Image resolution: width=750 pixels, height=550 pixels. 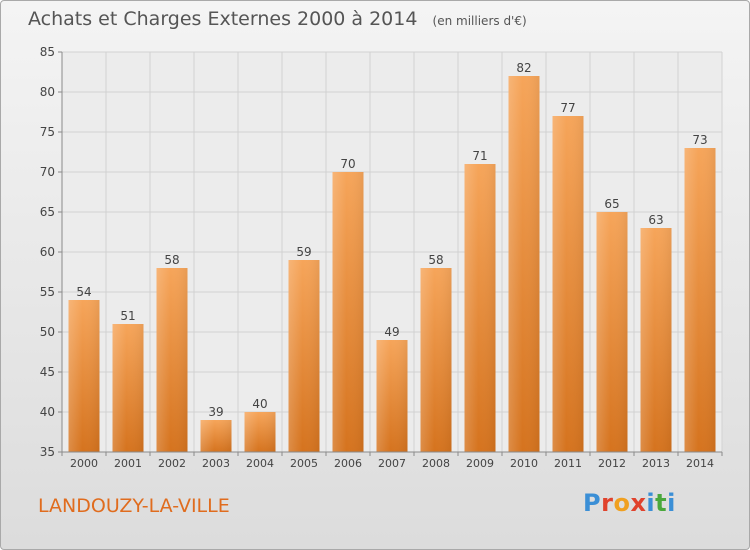 What do you see at coordinates (128, 463) in the screenshot?
I see `x-tick-label: 2001` at bounding box center [128, 463].